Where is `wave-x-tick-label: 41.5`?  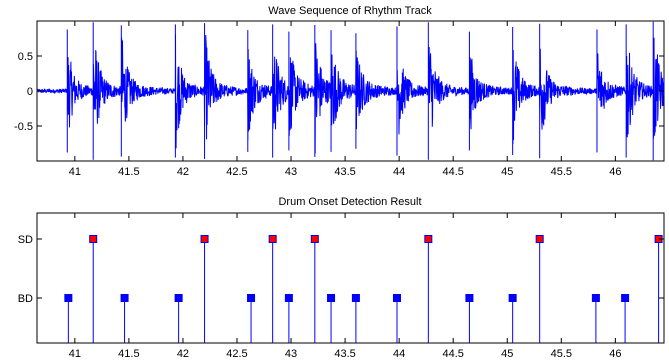
wave-x-tick-label: 41.5 is located at coordinates (128, 172).